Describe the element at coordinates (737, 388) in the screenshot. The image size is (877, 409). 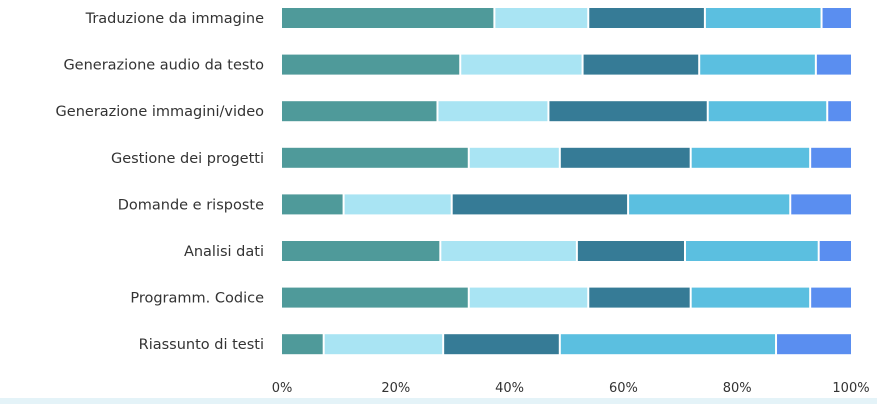
I see `x-tick-label: 80%` at that location.